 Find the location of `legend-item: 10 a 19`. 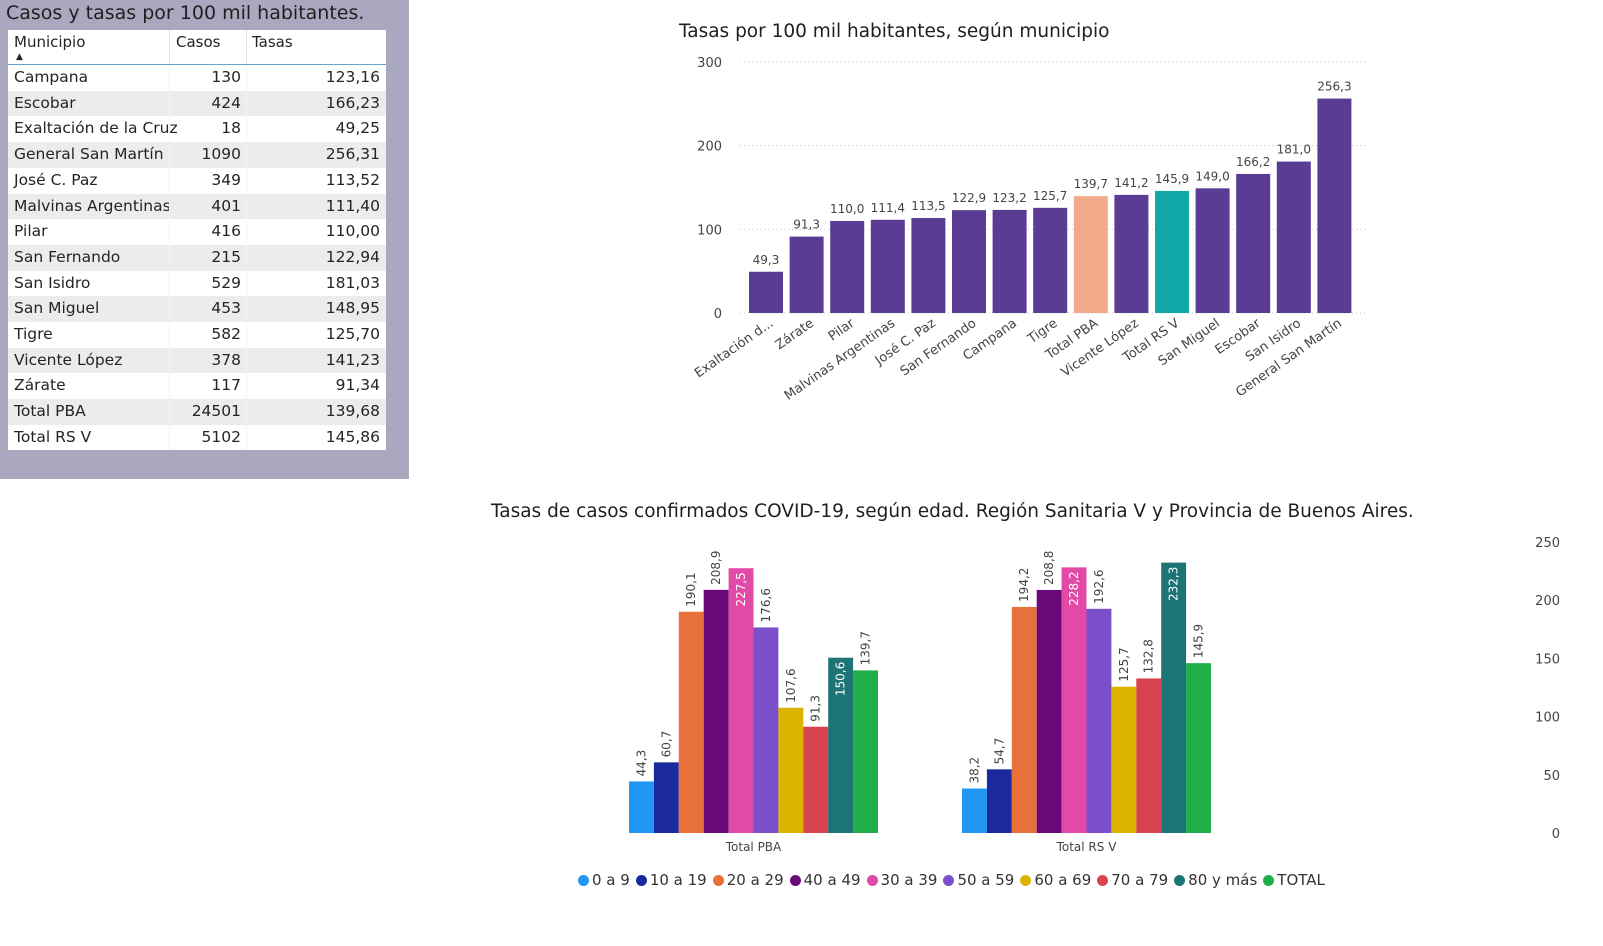

legend-item: 10 a 19 is located at coordinates (671, 880).